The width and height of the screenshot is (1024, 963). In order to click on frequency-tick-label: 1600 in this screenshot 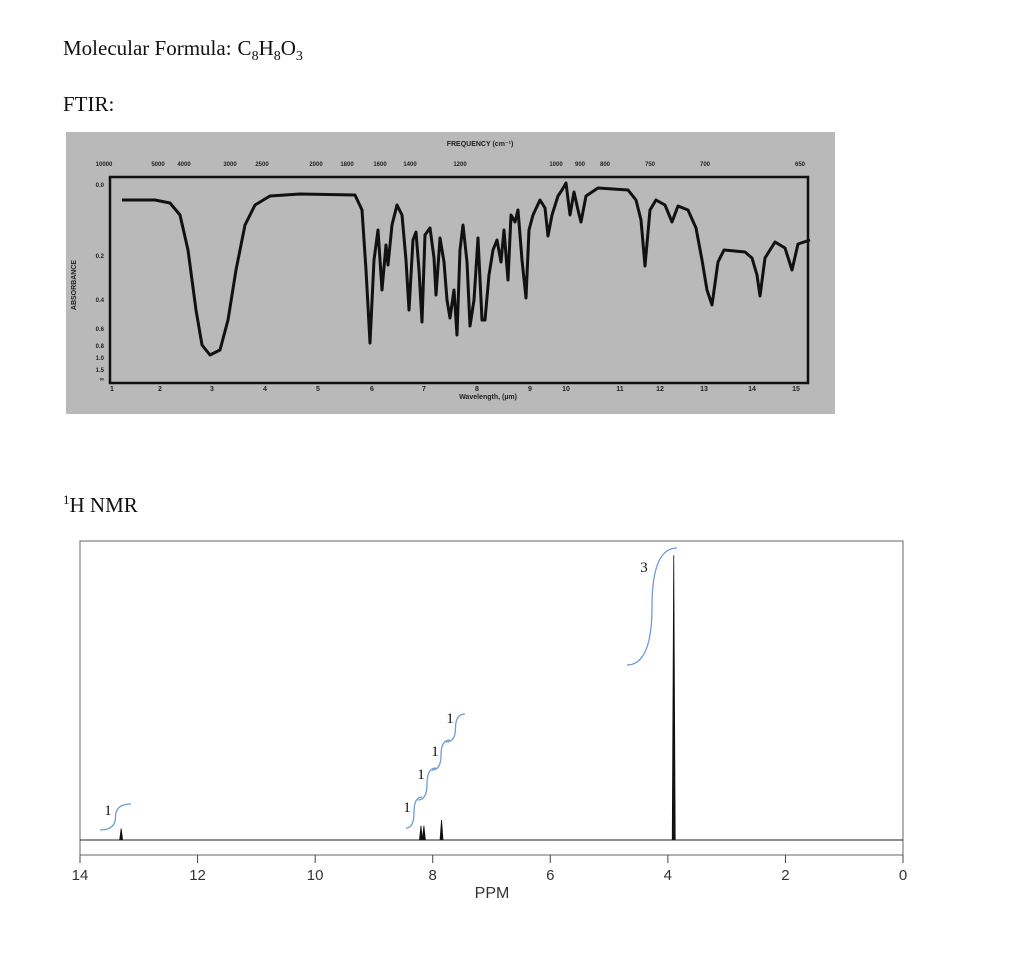, I will do `click(380, 165)`.